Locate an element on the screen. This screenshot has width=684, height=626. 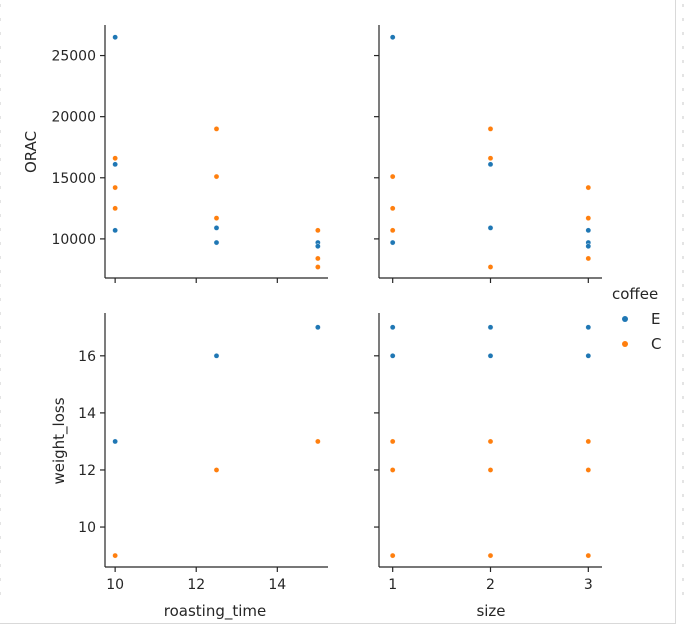
panel-ORAC-vs-size is located at coordinates (488, 154).